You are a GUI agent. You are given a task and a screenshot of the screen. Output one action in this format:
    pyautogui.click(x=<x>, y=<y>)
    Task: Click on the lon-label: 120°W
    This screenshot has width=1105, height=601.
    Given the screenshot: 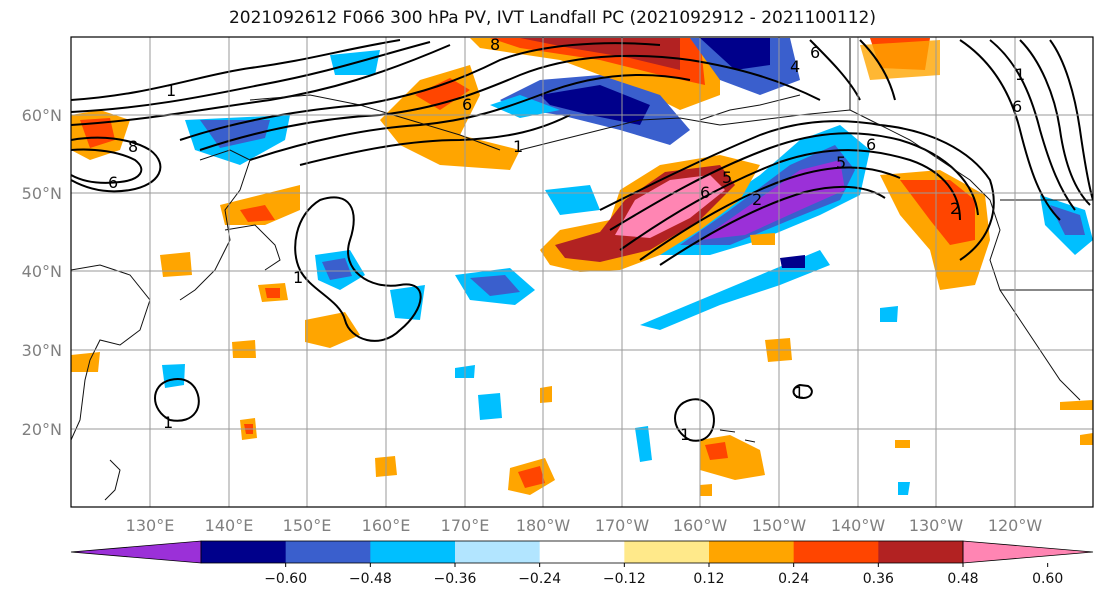 What is the action you would take?
    pyautogui.click(x=1015, y=525)
    